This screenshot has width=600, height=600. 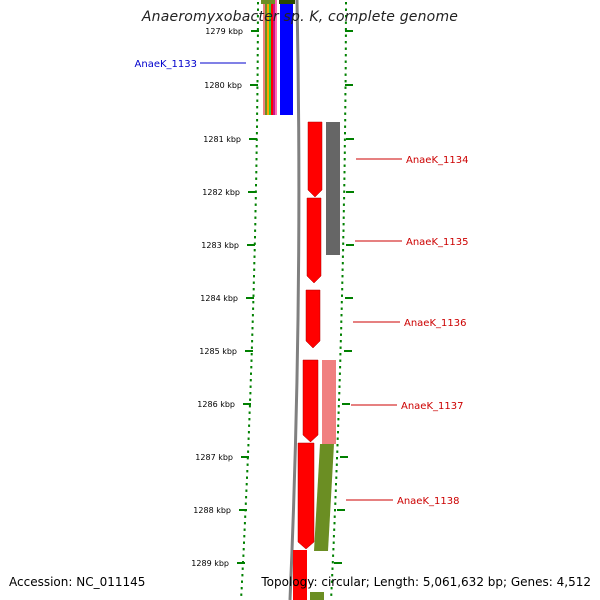 What do you see at coordinates (223, 85) in the screenshot?
I see `tick-label: 1280 kbp` at bounding box center [223, 85].